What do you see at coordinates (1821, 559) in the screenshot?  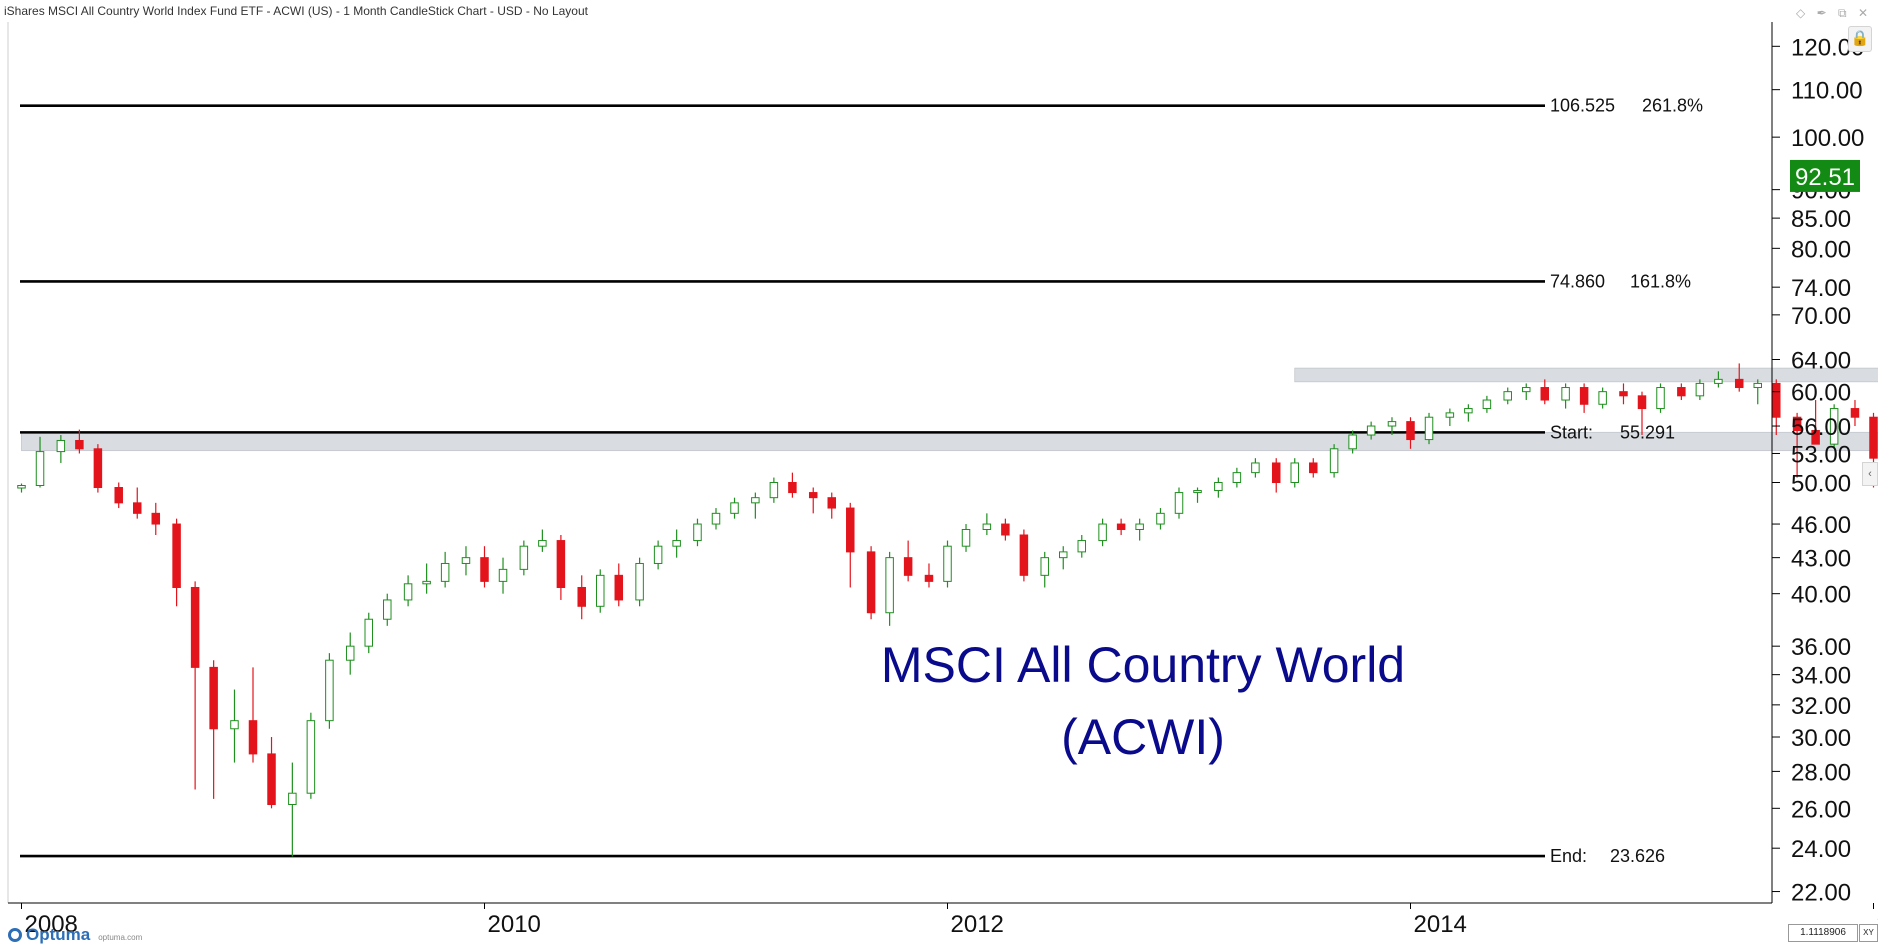 I see `y-tick-label-9: 43.00` at bounding box center [1821, 559].